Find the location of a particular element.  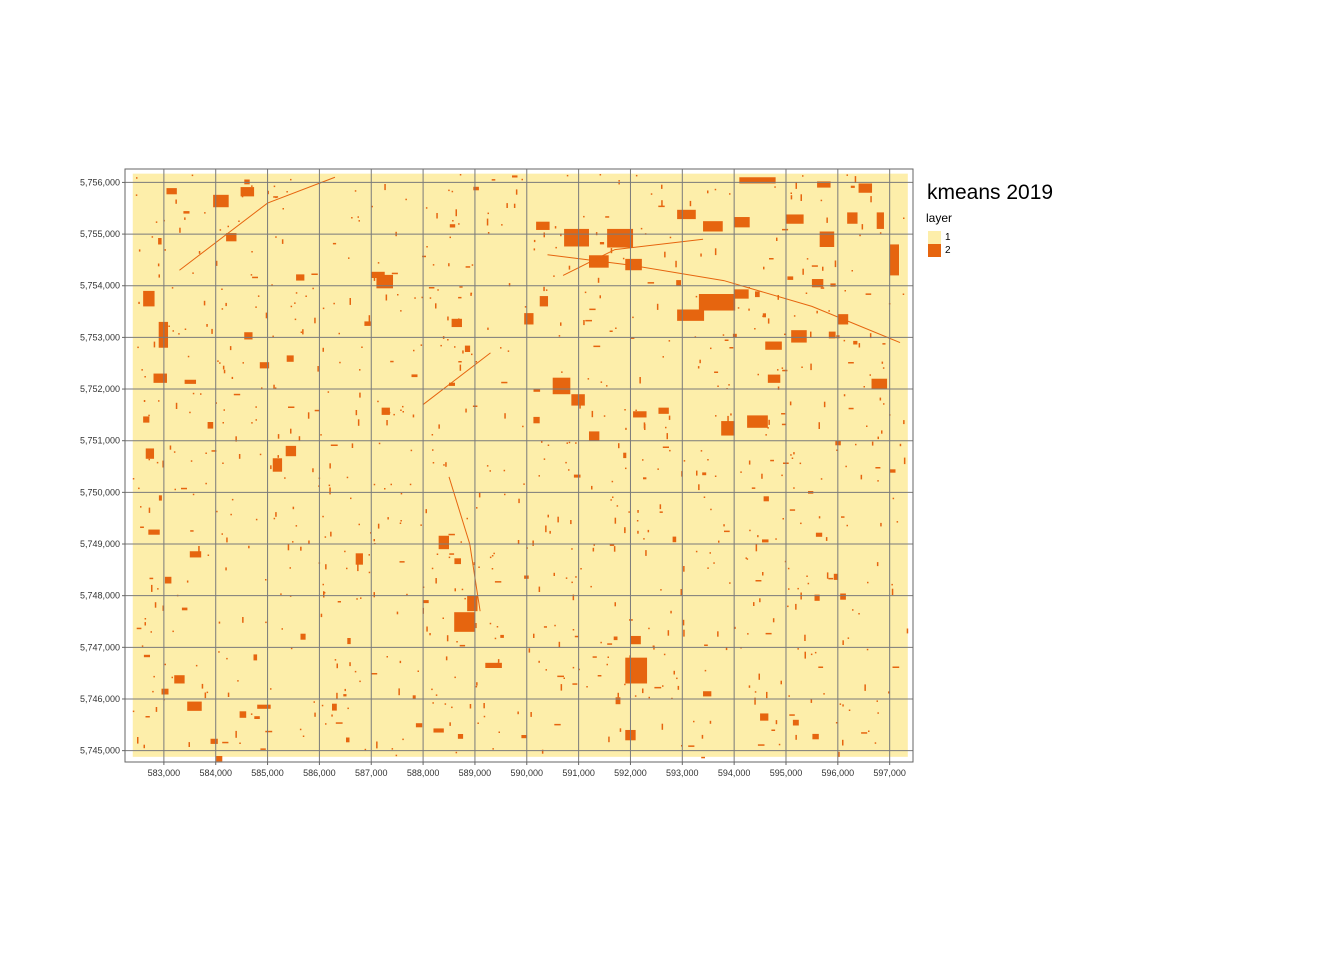

x-tick-label: 587,000 is located at coordinates (371, 773).